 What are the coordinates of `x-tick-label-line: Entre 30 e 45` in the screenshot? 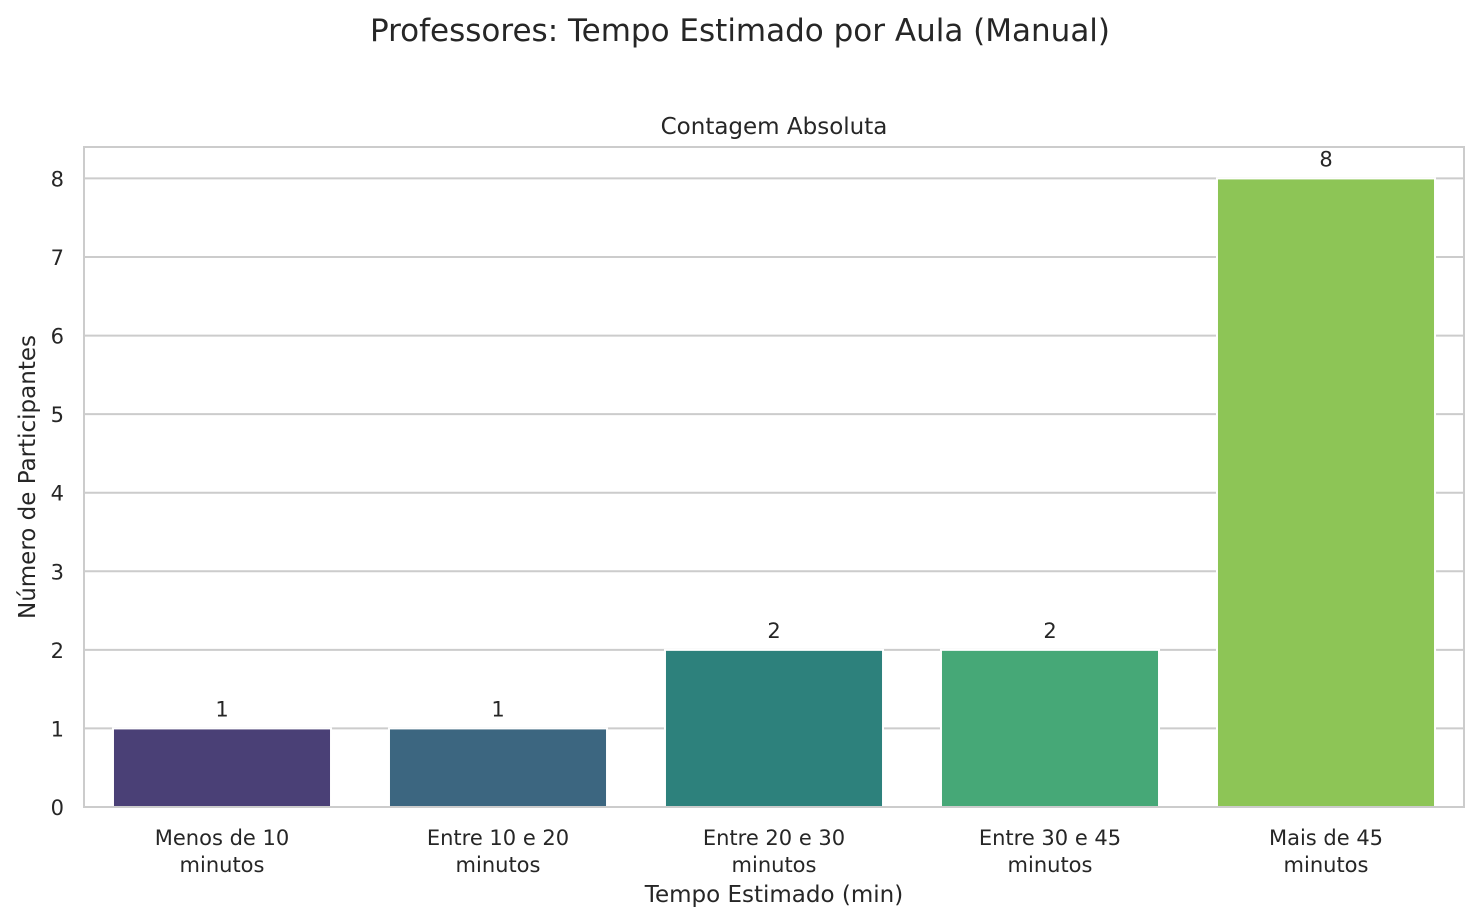 It's located at (1050, 838).